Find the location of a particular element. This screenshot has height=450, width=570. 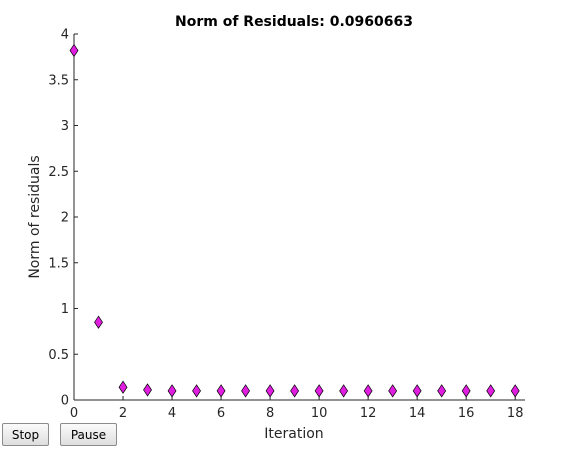

x-tick-label: 2 is located at coordinates (123, 413).